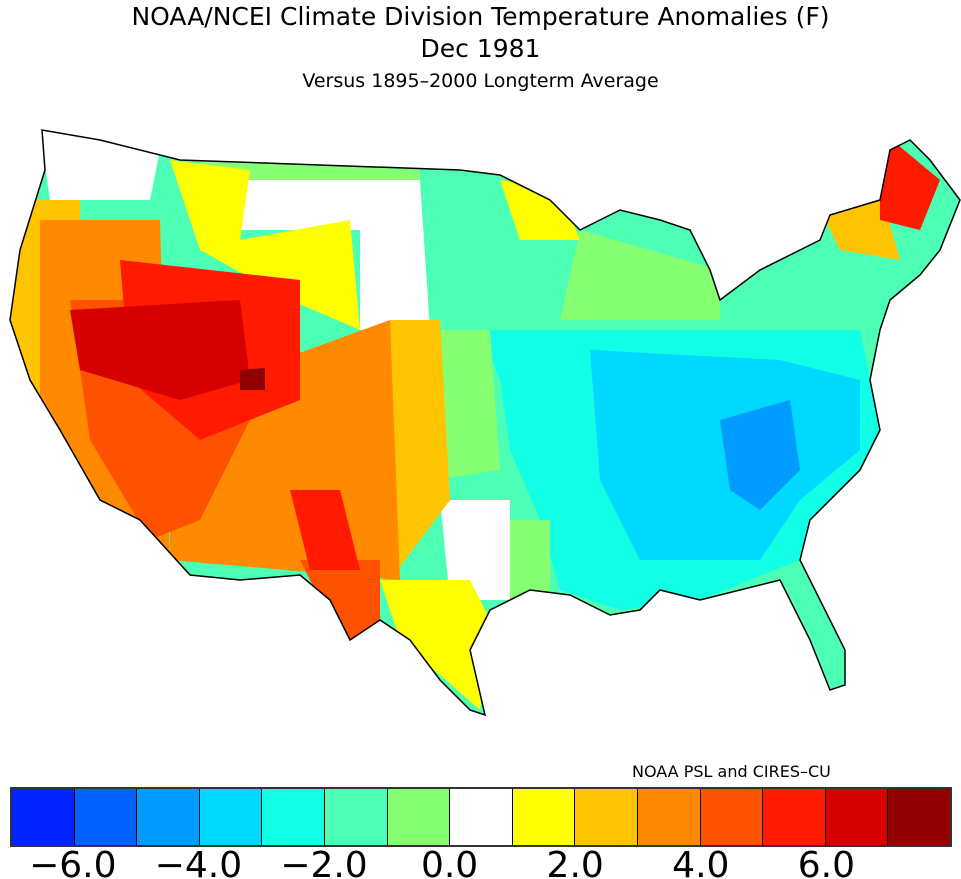 Image resolution: width=961 pixels, height=879 pixels. I want to click on colorbar-tick-label: −4.0, so click(198, 862).